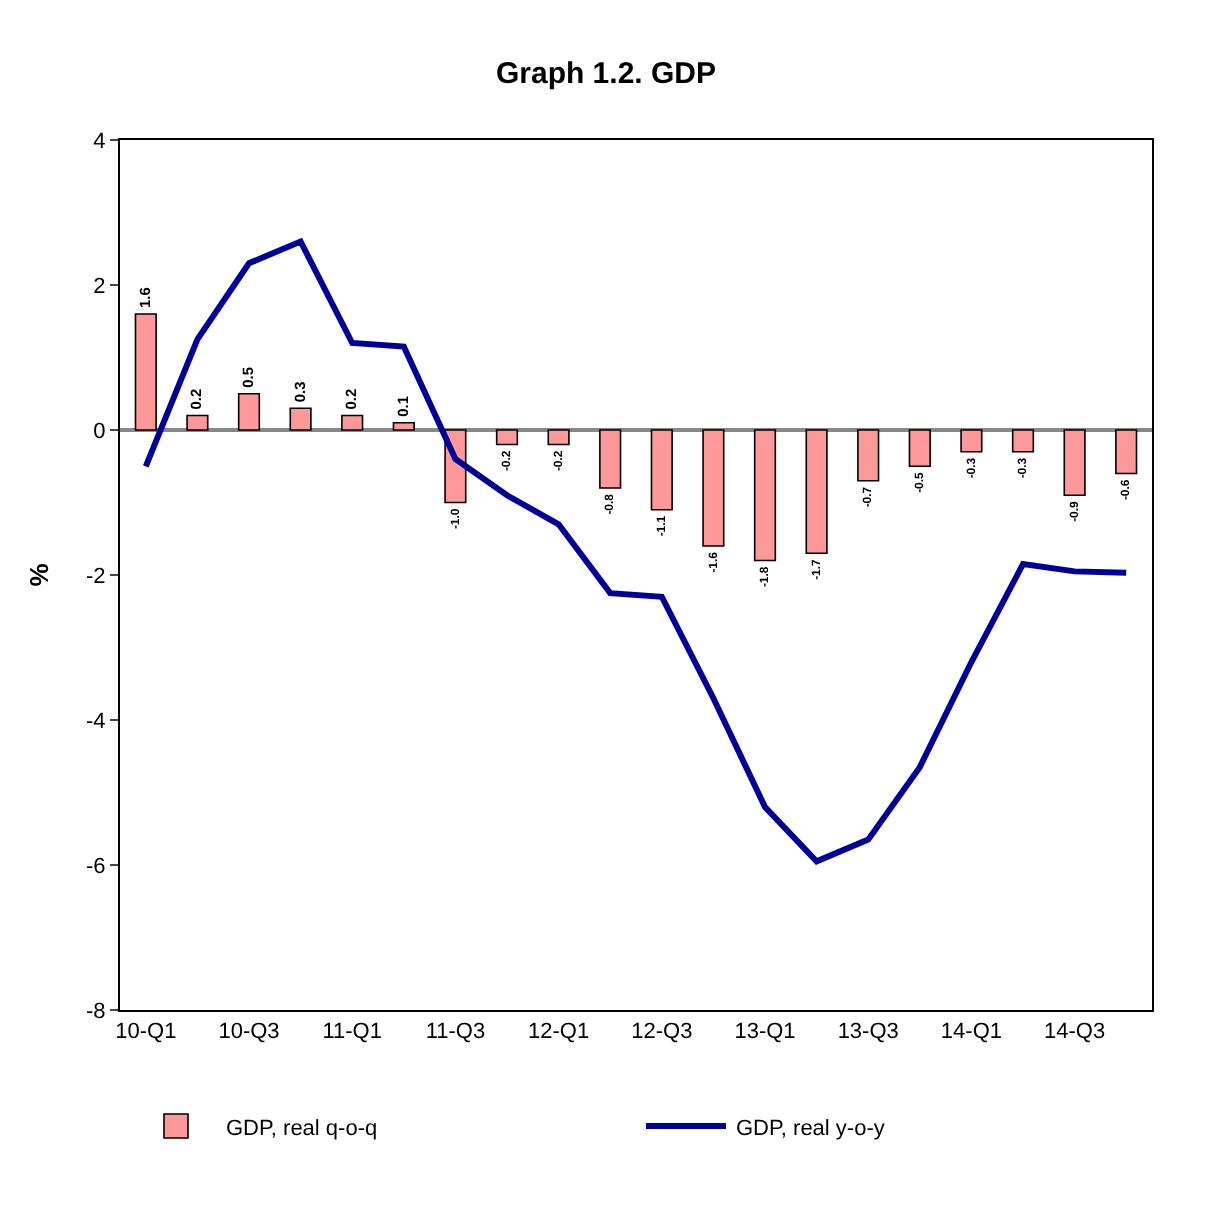 Image resolution: width=1212 pixels, height=1230 pixels. Describe the element at coordinates (402, 406) in the screenshot. I see `data-label: 0.1` at that location.